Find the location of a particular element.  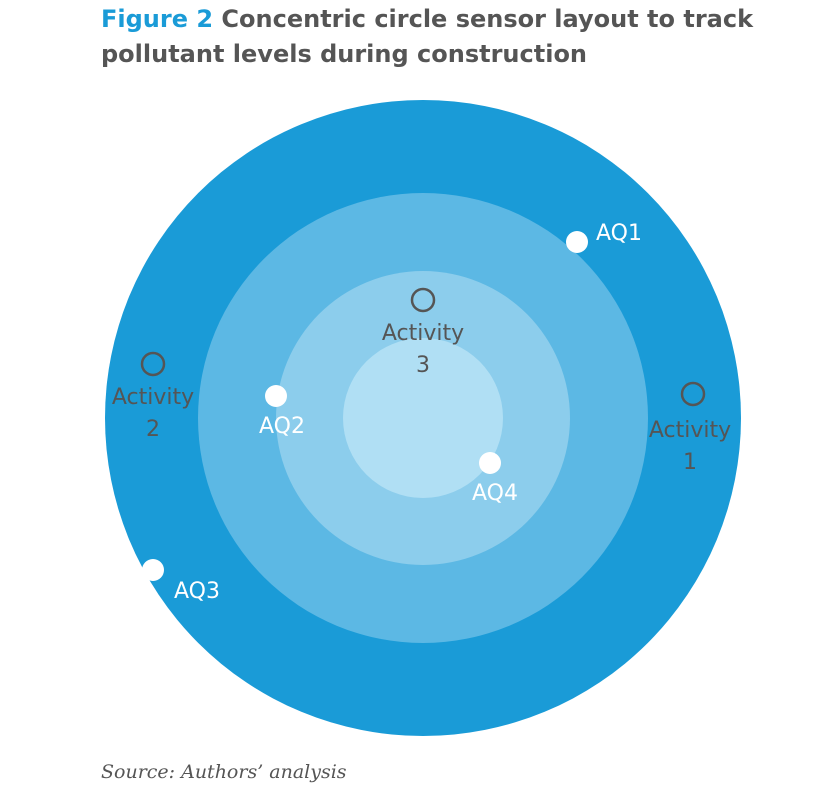

activity-2-label-line2: 2 is located at coordinates (153, 429).